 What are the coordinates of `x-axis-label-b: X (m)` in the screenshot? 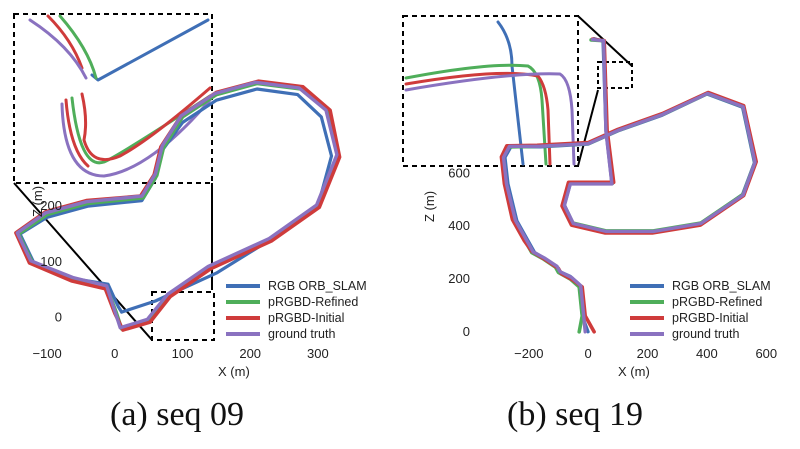 It's located at (634, 371).